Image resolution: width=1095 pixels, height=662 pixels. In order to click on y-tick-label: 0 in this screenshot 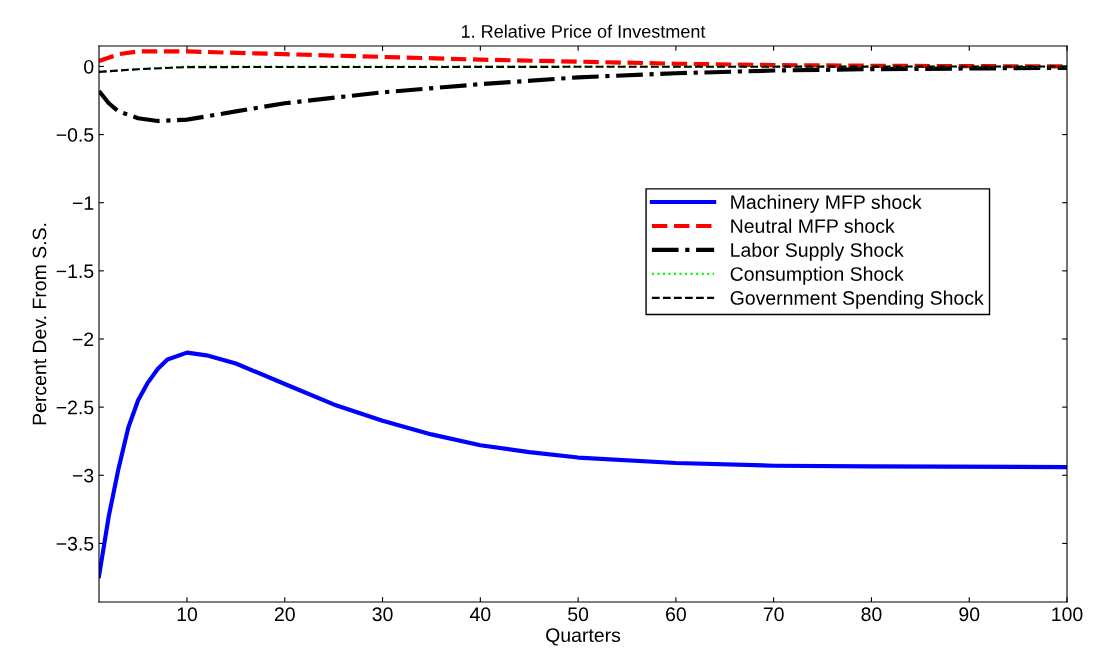, I will do `click(89, 66)`.